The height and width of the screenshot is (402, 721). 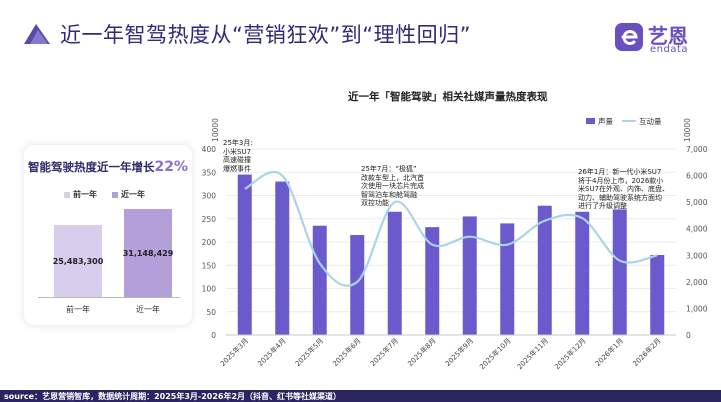 I want to click on y-right-tick: 3,000, so click(x=697, y=255).